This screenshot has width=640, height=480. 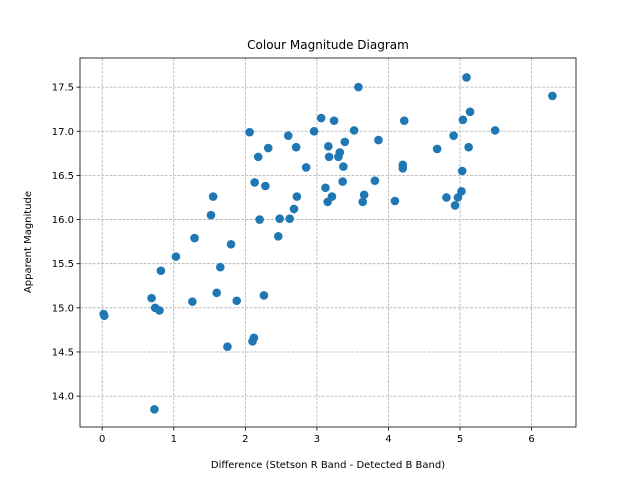 I want to click on y-tick-label: 15.0, so click(x=63, y=308).